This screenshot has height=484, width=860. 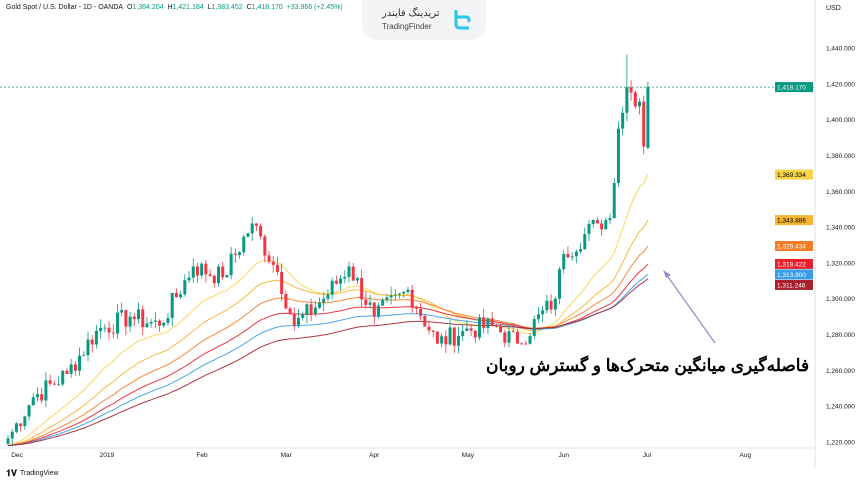 What do you see at coordinates (65, 7) in the screenshot?
I see `symbol-title: Gold Spot / U.S. Dollar - 1D - OANDA` at bounding box center [65, 7].